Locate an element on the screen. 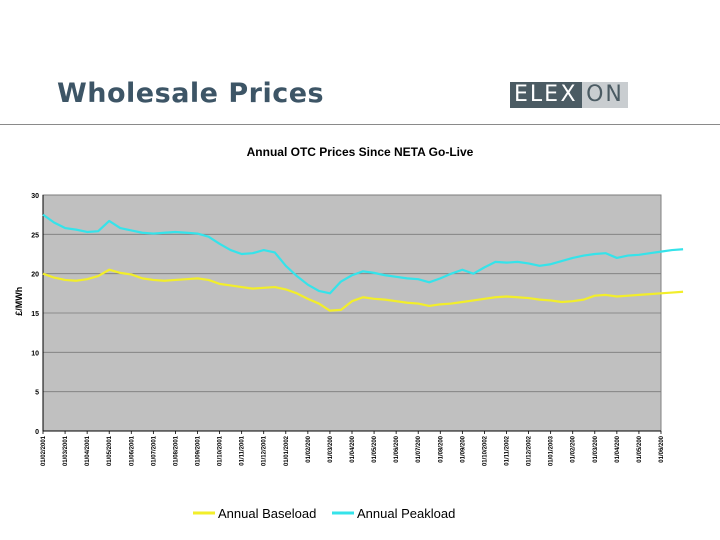 This screenshot has height=540, width=720. series-line-baseload is located at coordinates (363, 290).